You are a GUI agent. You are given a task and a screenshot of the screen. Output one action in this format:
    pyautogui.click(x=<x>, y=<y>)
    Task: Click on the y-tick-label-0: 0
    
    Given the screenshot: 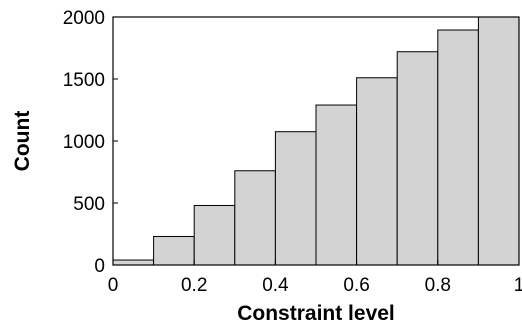 What is the action you would take?
    pyautogui.click(x=99, y=266)
    